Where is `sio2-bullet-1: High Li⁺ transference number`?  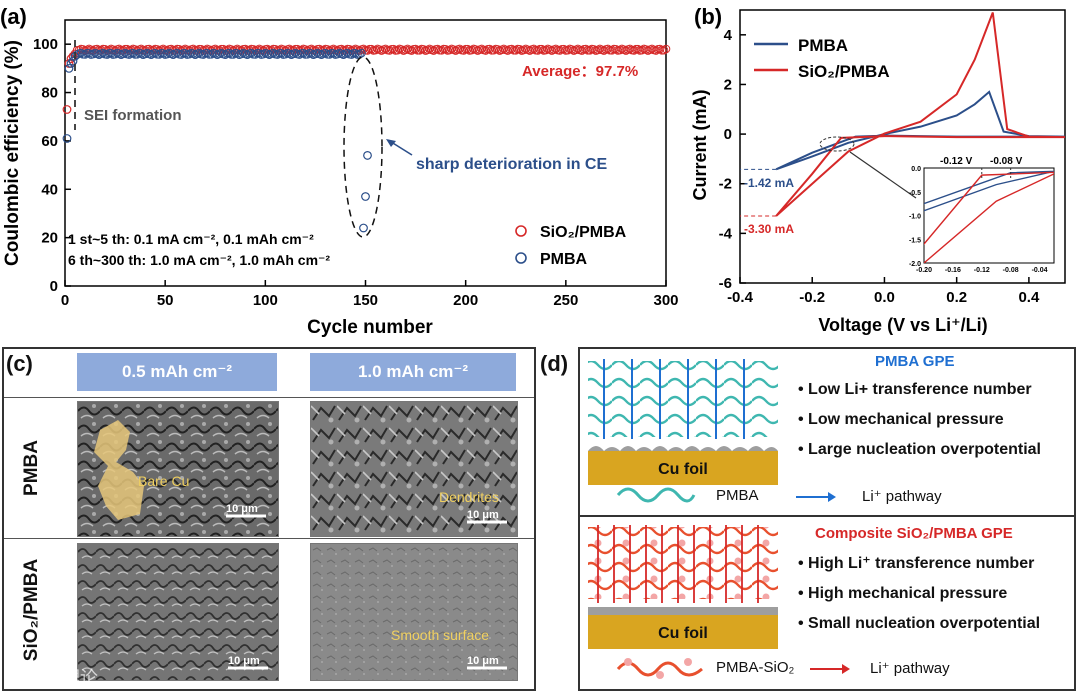
sio2-bullet-1: High Li⁺ transference number is located at coordinates (919, 563).